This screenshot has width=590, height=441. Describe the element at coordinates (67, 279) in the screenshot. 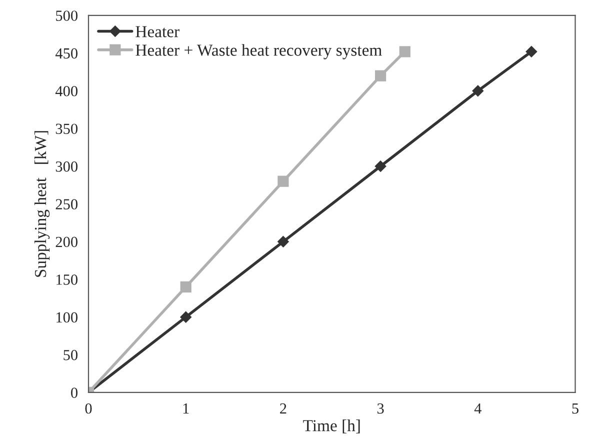

I see `y-tick-label: 150` at that location.